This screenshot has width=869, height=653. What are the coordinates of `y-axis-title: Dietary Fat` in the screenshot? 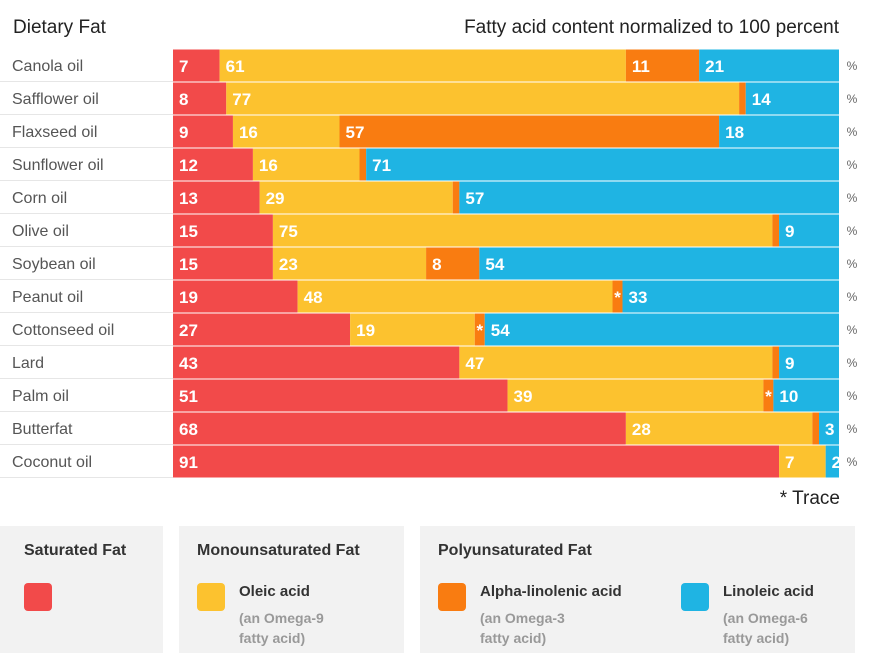 It's located at (59, 27).